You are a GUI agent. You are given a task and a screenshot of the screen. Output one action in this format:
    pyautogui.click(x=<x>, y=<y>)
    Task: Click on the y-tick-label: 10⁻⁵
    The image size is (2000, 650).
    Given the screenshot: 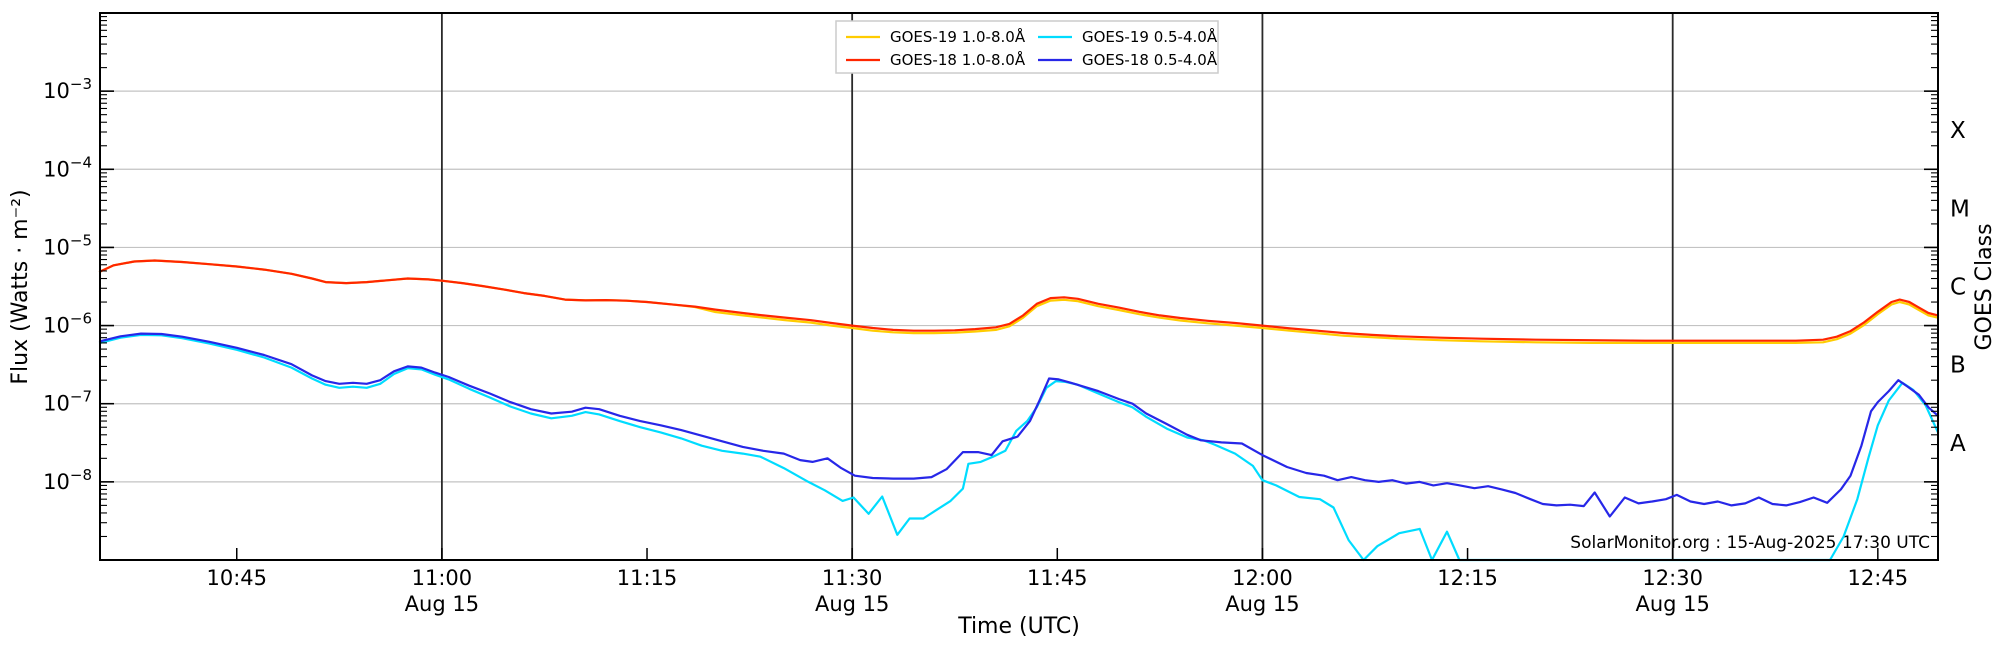 What is the action you would take?
    pyautogui.click(x=67, y=245)
    